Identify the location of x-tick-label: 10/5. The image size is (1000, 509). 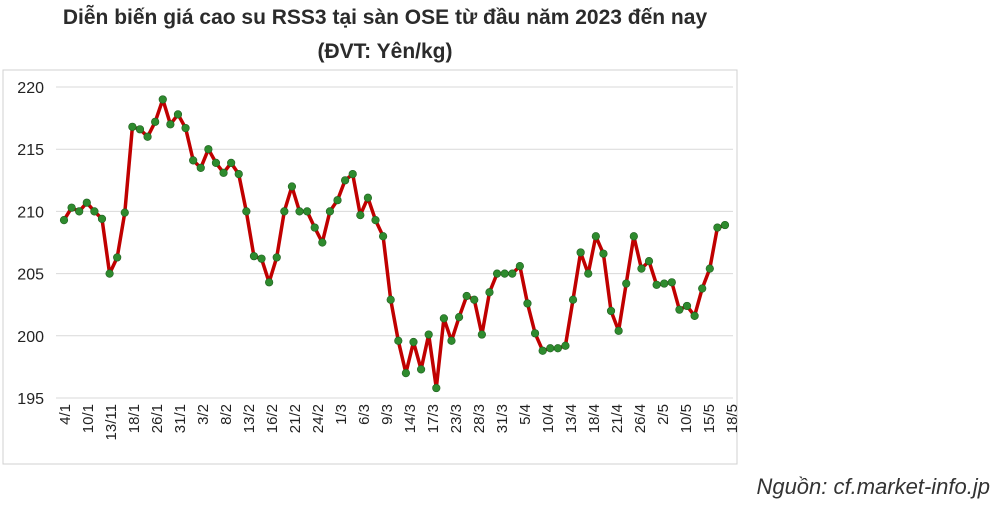
(686, 418).